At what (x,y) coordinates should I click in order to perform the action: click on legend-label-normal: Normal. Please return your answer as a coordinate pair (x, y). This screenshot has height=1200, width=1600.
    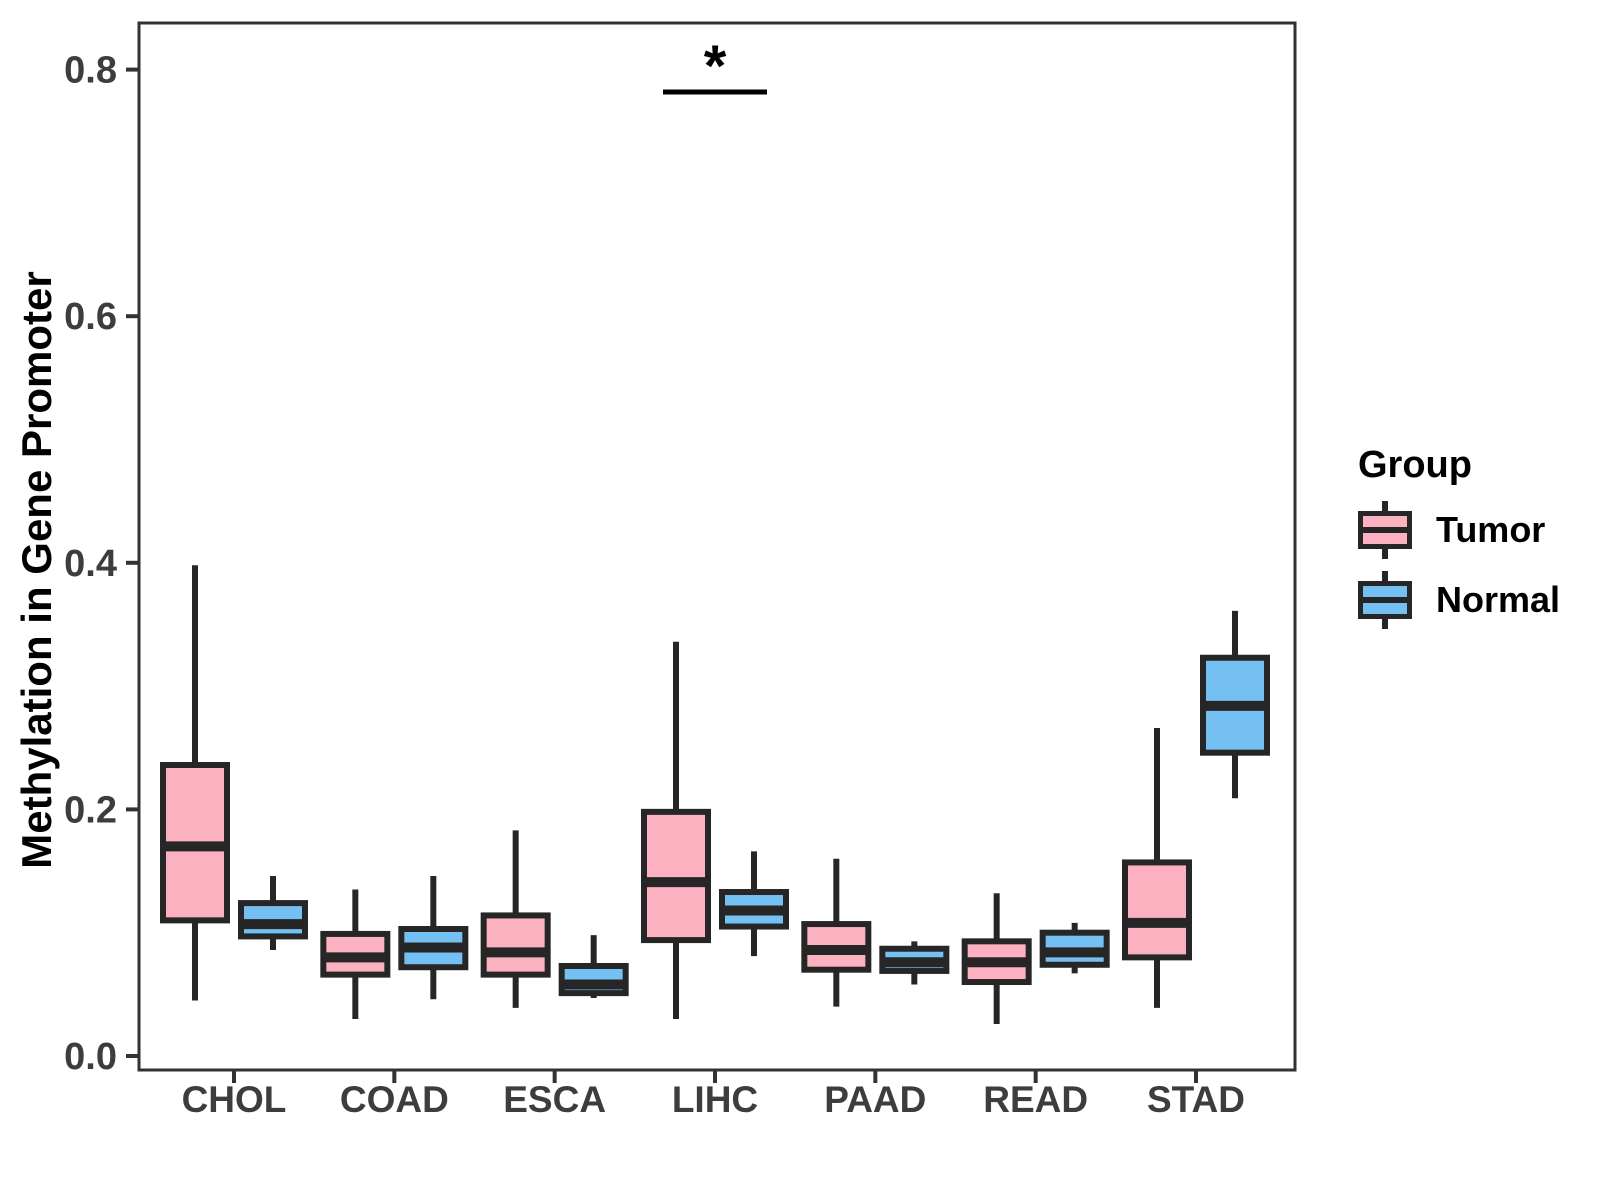
    Looking at the image, I should click on (1498, 599).